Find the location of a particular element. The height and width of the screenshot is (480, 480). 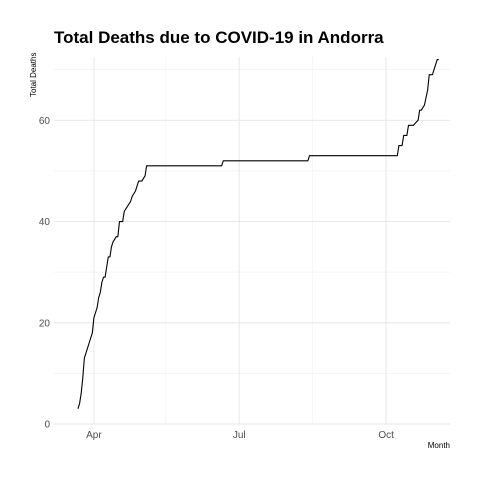

chart-title: Total Deaths due to COVID-19 in Andorra is located at coordinates (219, 37).